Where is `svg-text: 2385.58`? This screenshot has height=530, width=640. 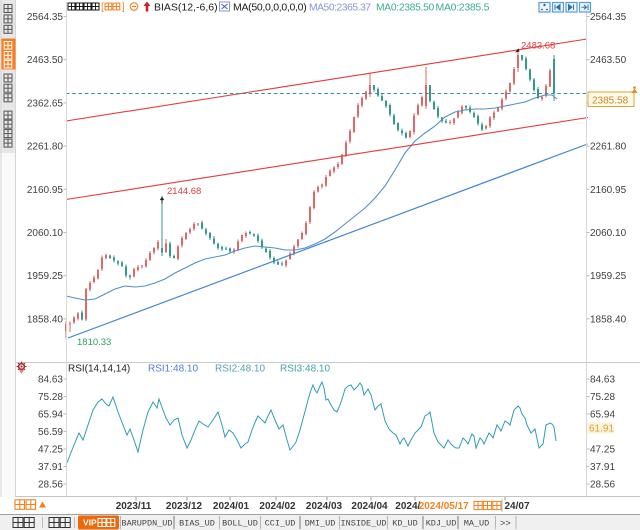
svg-text: 2385.58 is located at coordinates (610, 101).